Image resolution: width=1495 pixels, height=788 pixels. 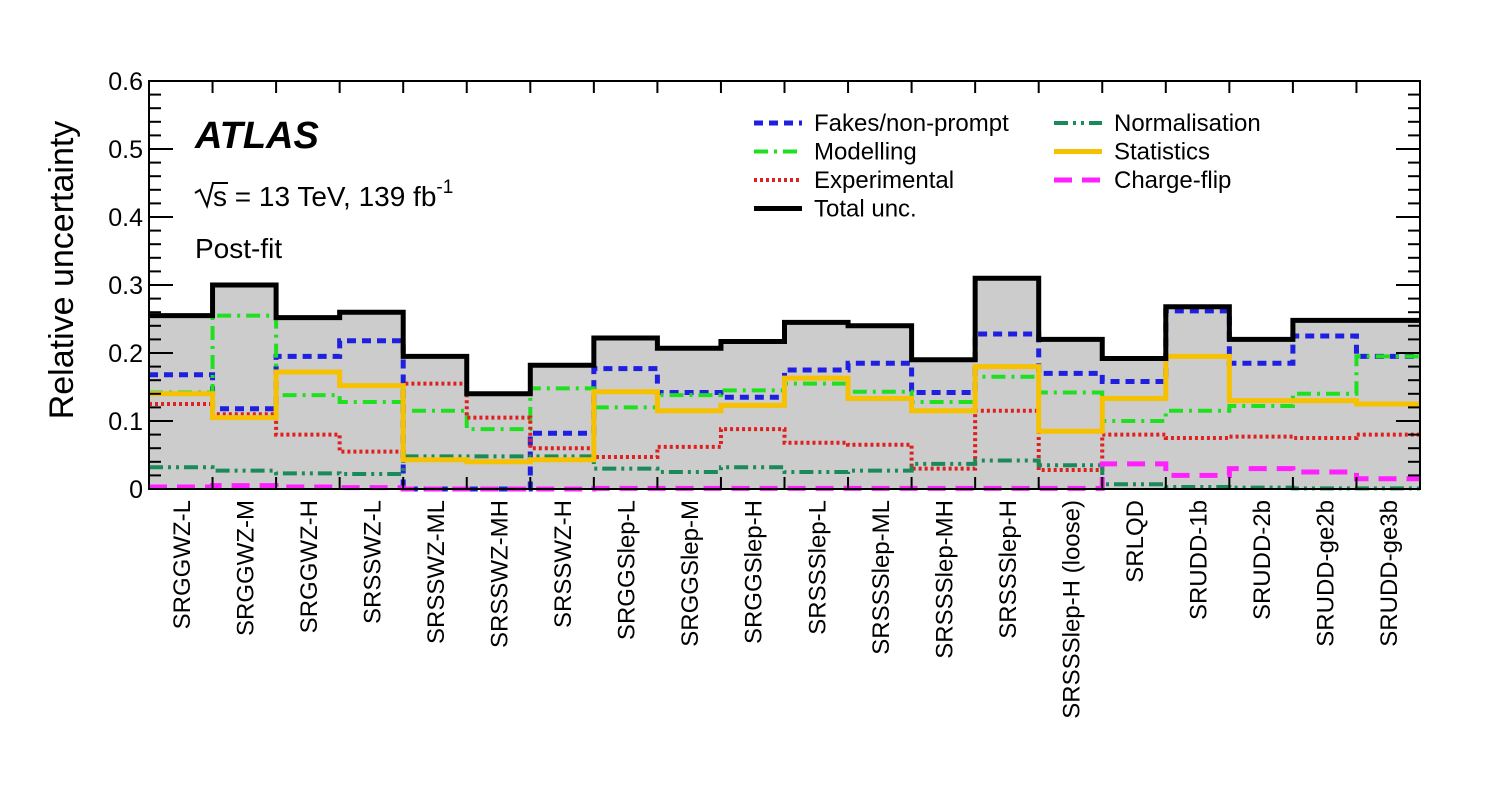 What do you see at coordinates (911, 123) in the screenshot?
I see `legend-label-fakes-non-prompt: Fakes/non-prompt` at bounding box center [911, 123].